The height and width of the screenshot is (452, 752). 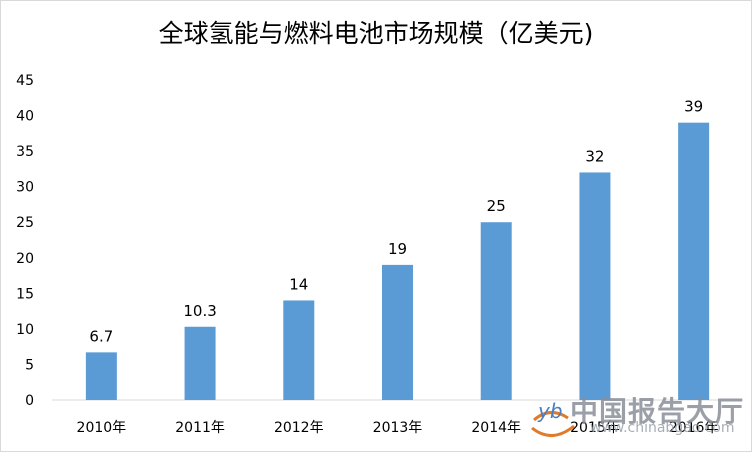 What do you see at coordinates (101, 336) in the screenshot?
I see `data-label: 6.7` at bounding box center [101, 336].